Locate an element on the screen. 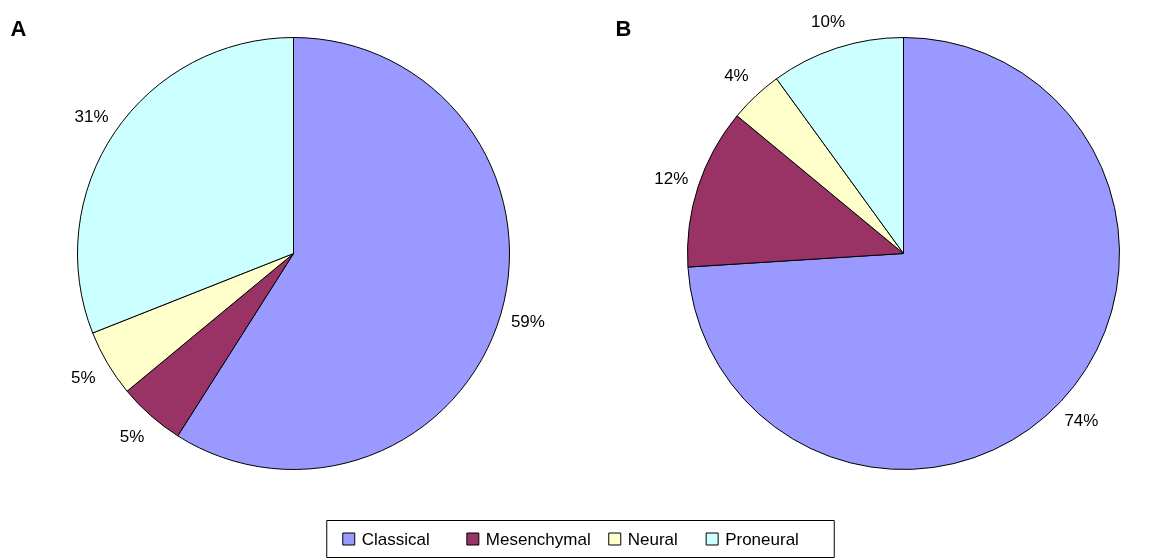 The width and height of the screenshot is (1160, 560). data-label: 12% is located at coordinates (671, 178).